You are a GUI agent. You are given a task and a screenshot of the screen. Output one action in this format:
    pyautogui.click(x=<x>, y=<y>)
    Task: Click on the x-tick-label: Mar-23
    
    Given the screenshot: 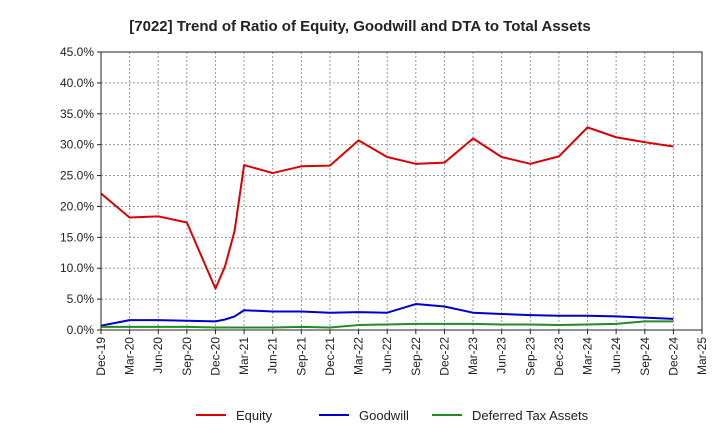 What is the action you would take?
    pyautogui.click(x=473, y=356)
    